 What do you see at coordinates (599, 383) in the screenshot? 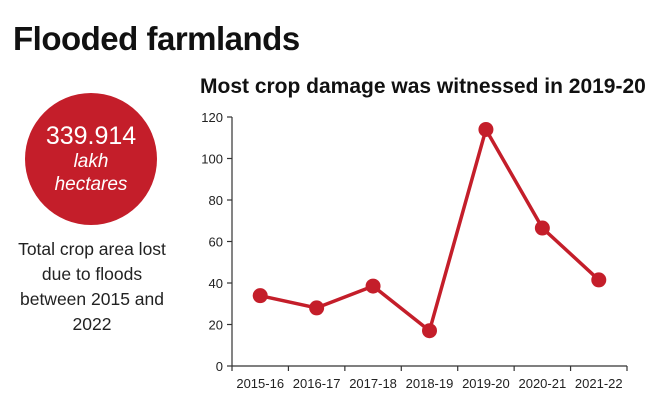
I see `x-tick-label: 2021-22` at bounding box center [599, 383].